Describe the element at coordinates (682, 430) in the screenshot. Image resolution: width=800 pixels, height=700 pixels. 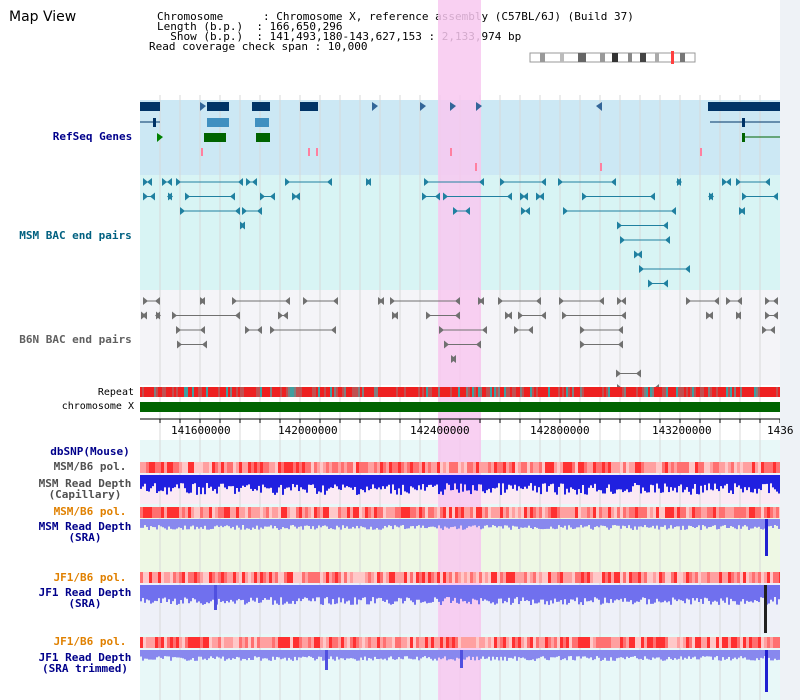
I see `axis-tick-5: 143200000` at that location.